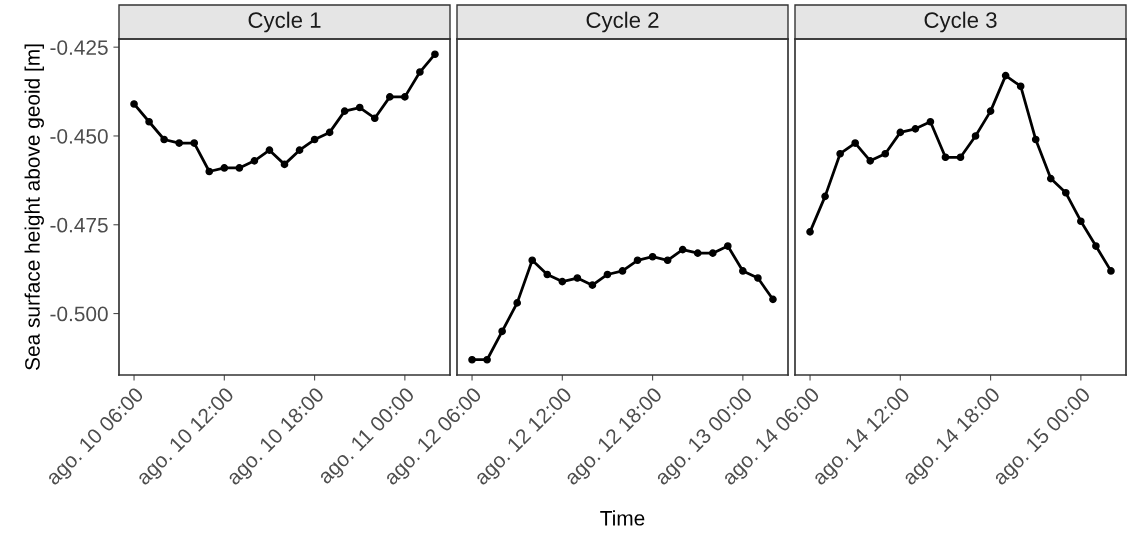 The image size is (1127, 536). What do you see at coordinates (960, 22) in the screenshot?
I see `chart-title: Cycle 3` at bounding box center [960, 22].